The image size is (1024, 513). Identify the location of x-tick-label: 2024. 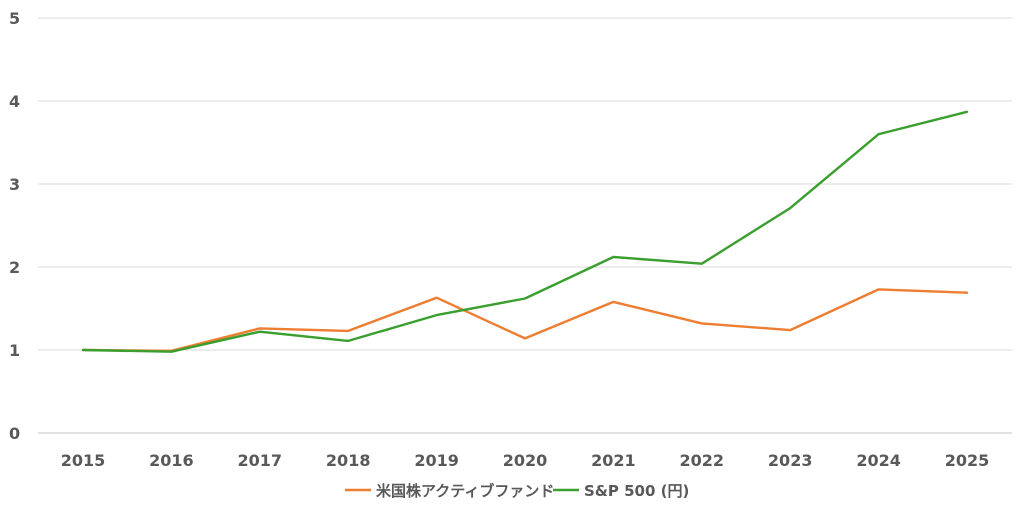
(878, 460).